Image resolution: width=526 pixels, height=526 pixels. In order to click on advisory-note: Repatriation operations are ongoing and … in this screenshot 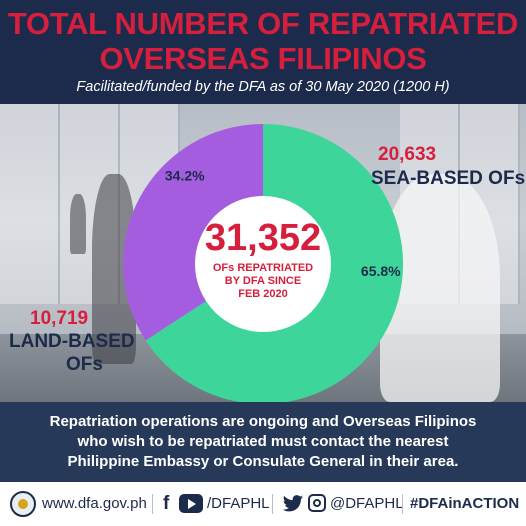, I will do `click(263, 442)`.